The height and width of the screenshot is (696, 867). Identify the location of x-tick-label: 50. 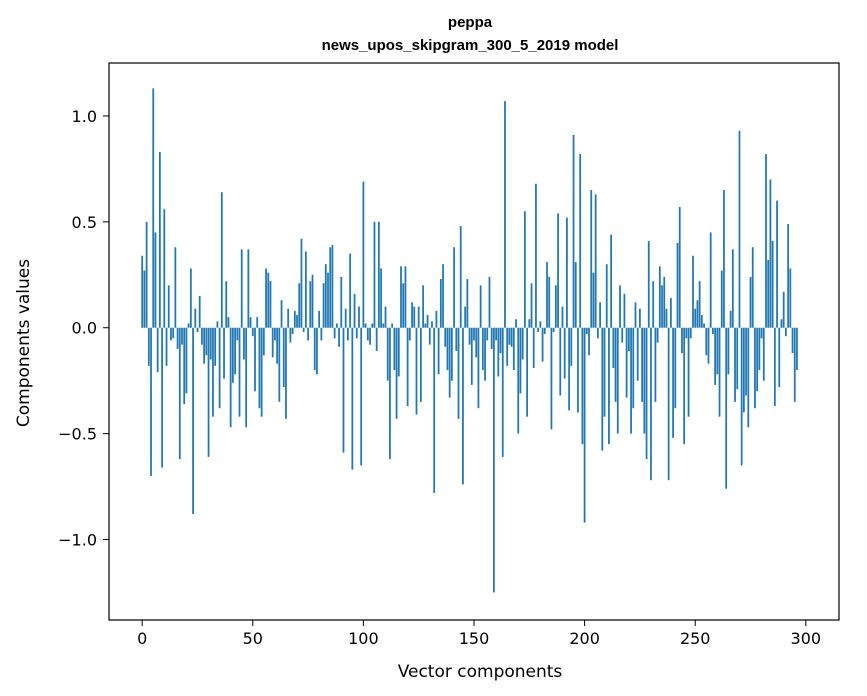
(253, 638).